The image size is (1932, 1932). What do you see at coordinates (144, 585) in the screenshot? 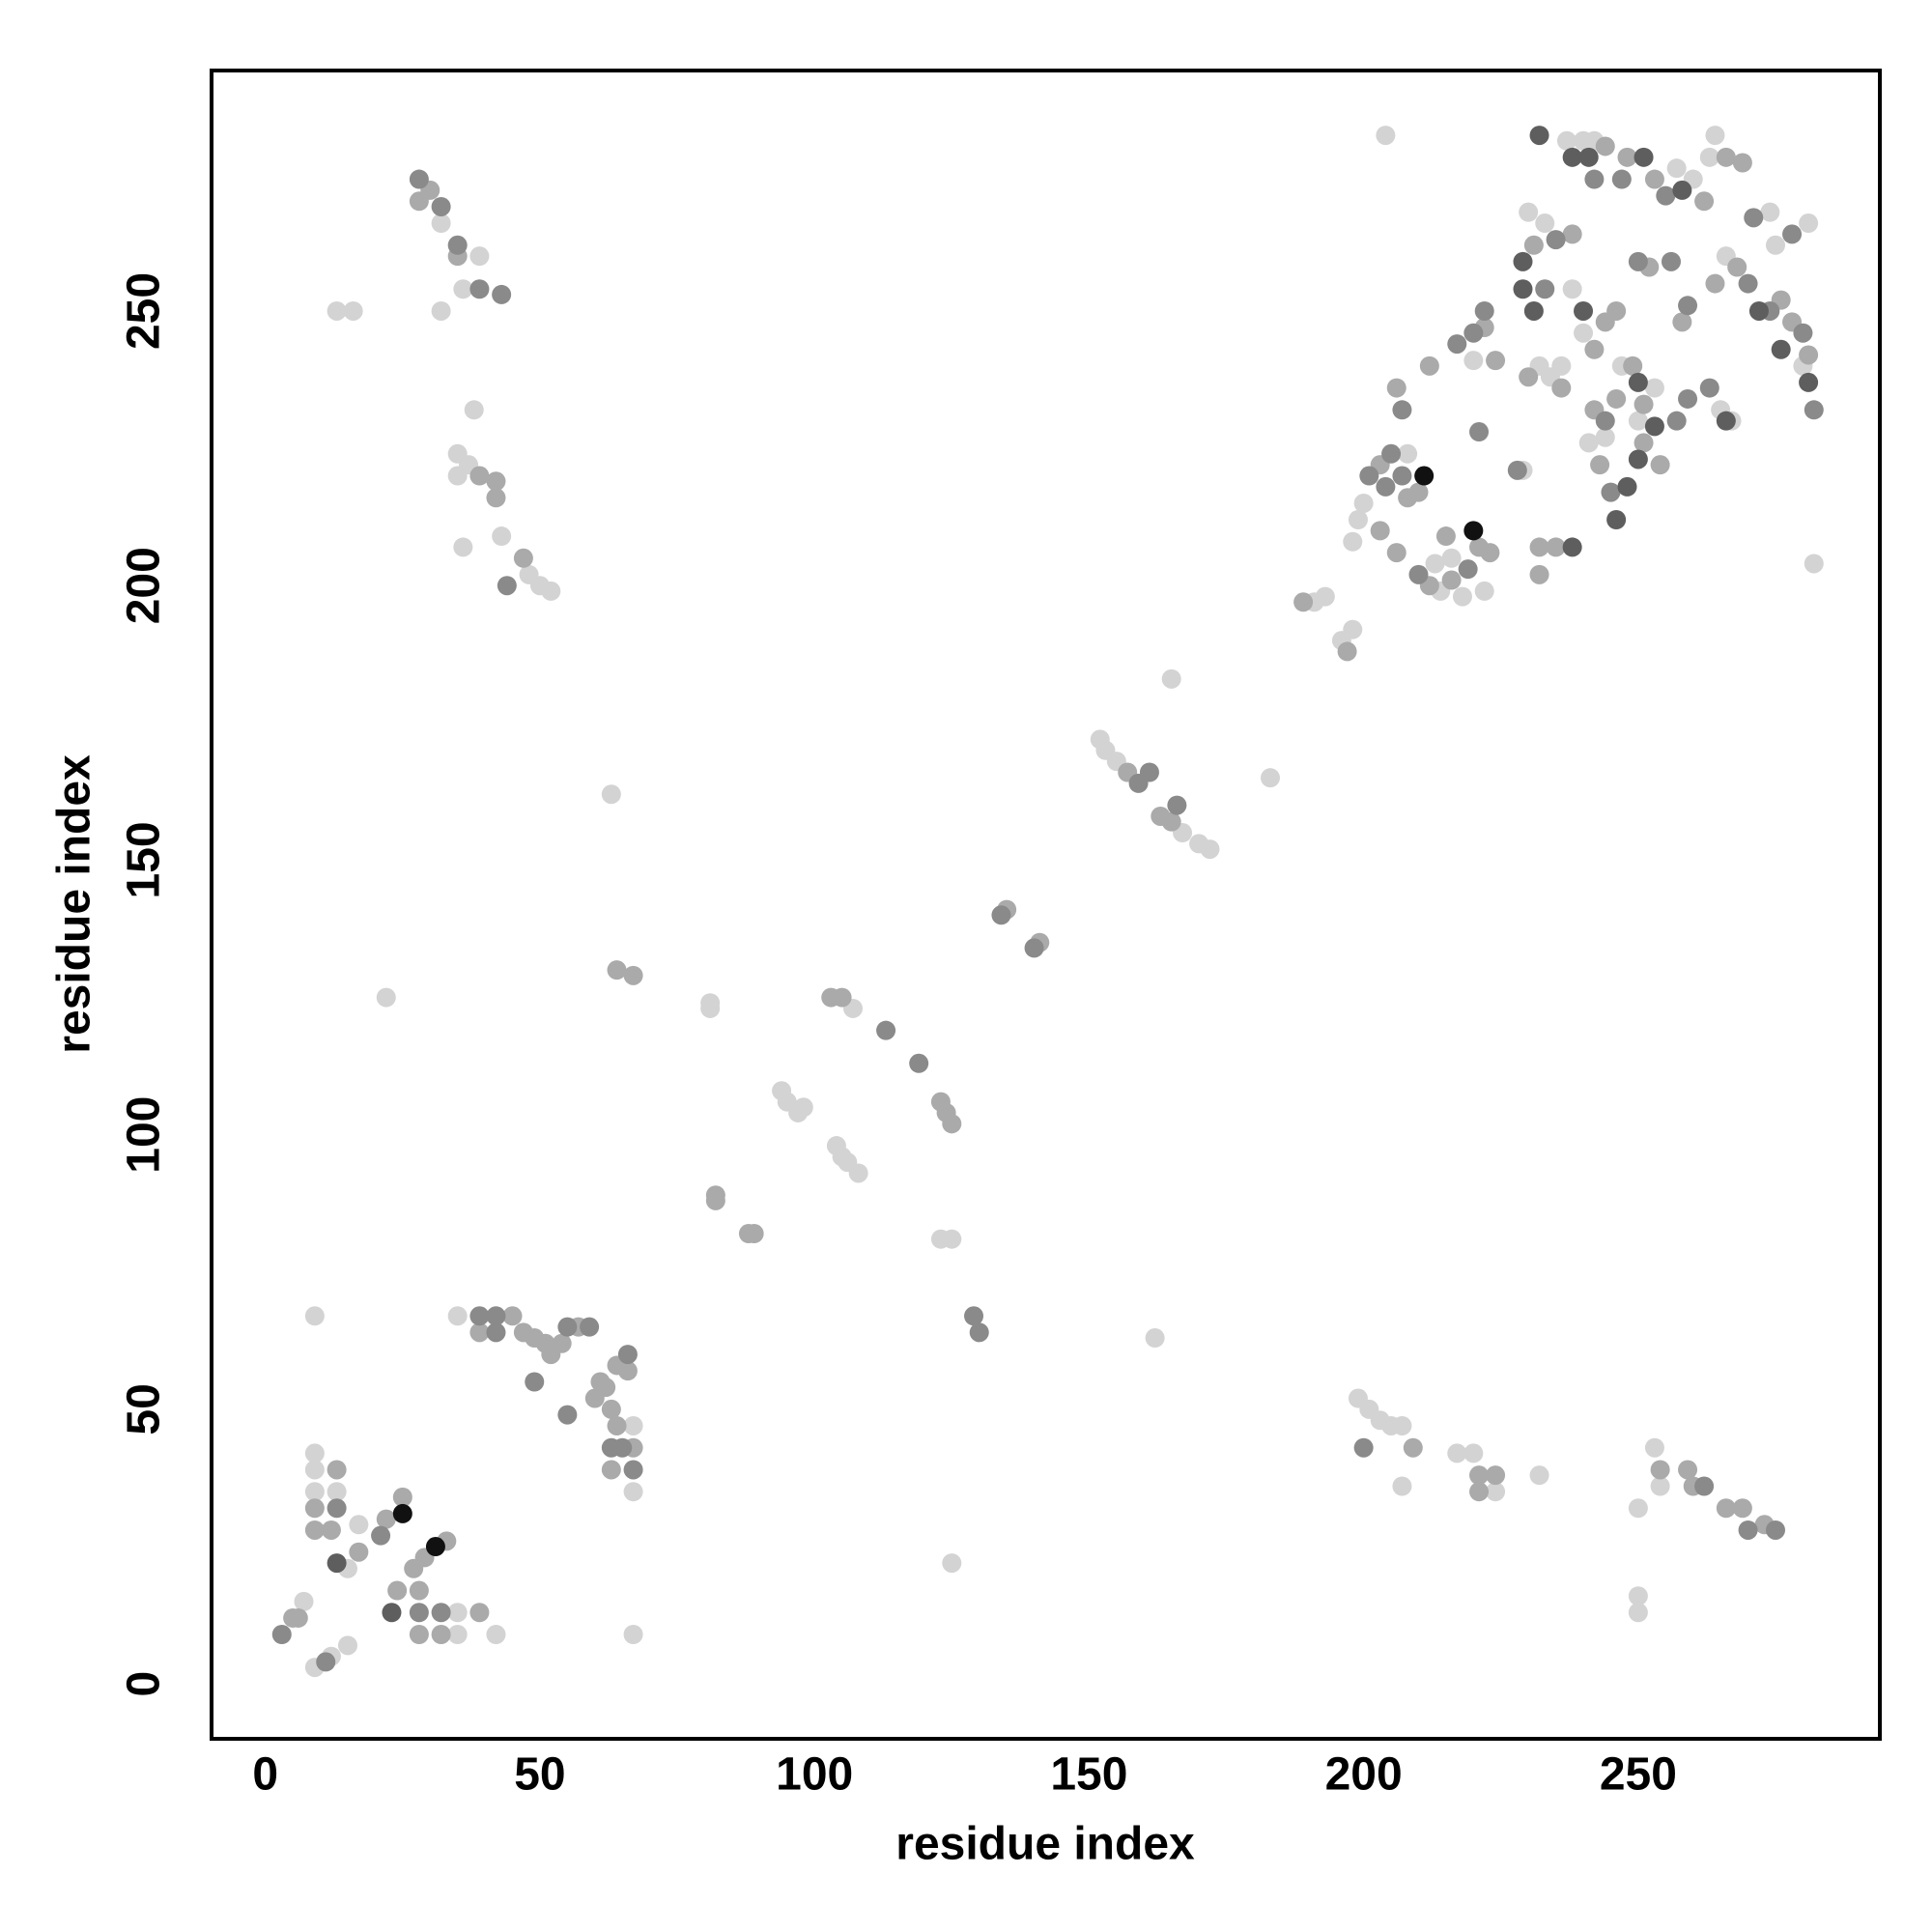
I see `y-tick-label: 200` at bounding box center [144, 585].